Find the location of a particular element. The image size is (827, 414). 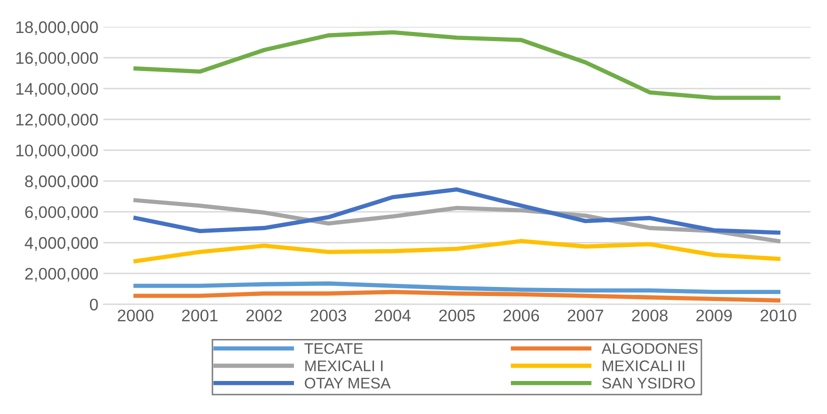

x-tick-label: 2001 is located at coordinates (200, 316).